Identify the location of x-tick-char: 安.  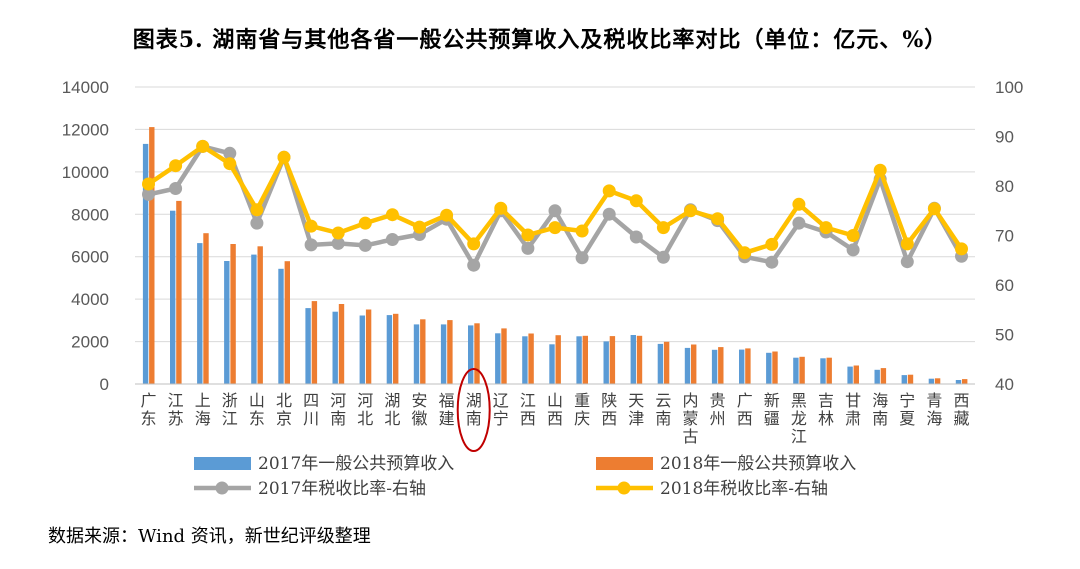
(419, 400).